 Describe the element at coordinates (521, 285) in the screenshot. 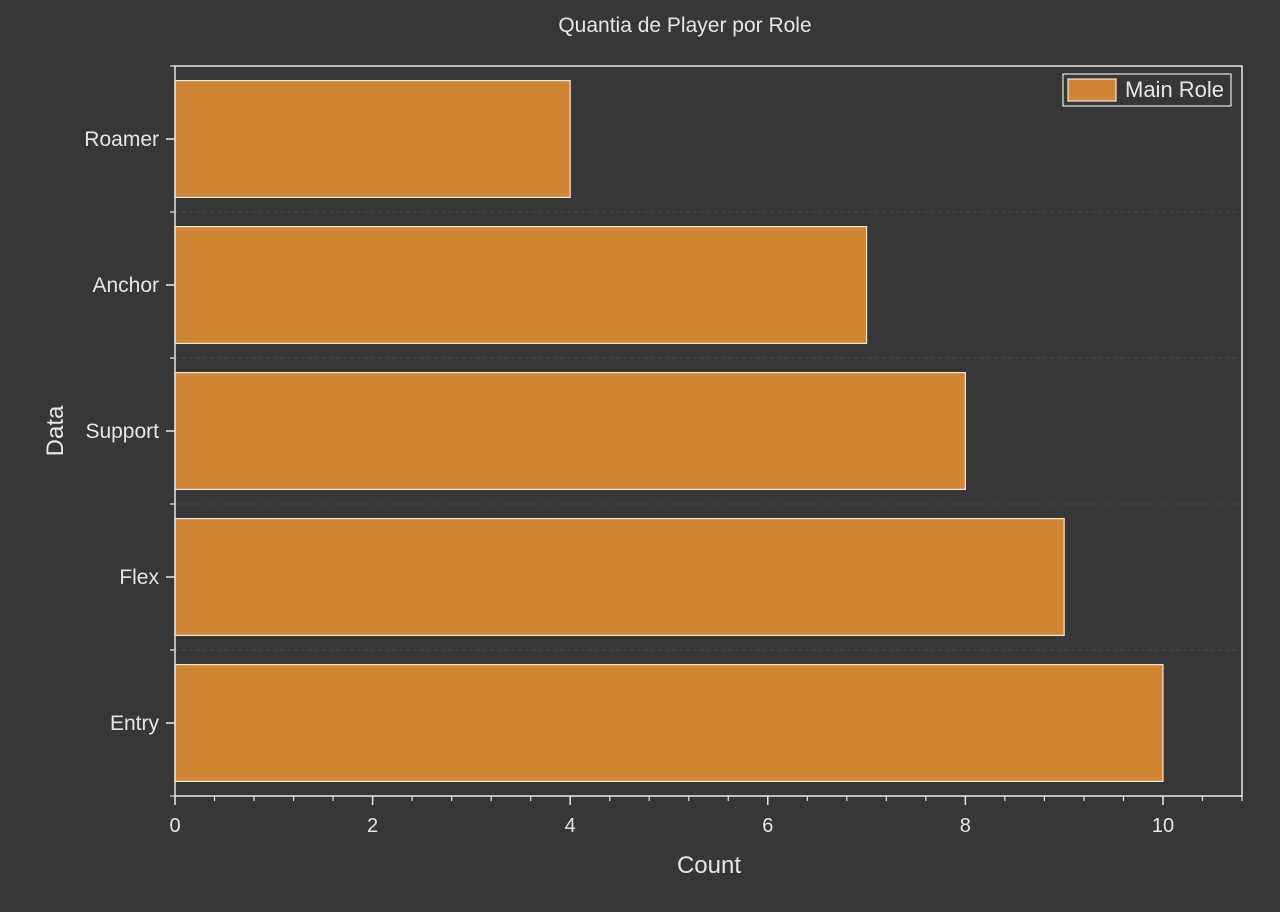

I see `bar-anchor` at that location.